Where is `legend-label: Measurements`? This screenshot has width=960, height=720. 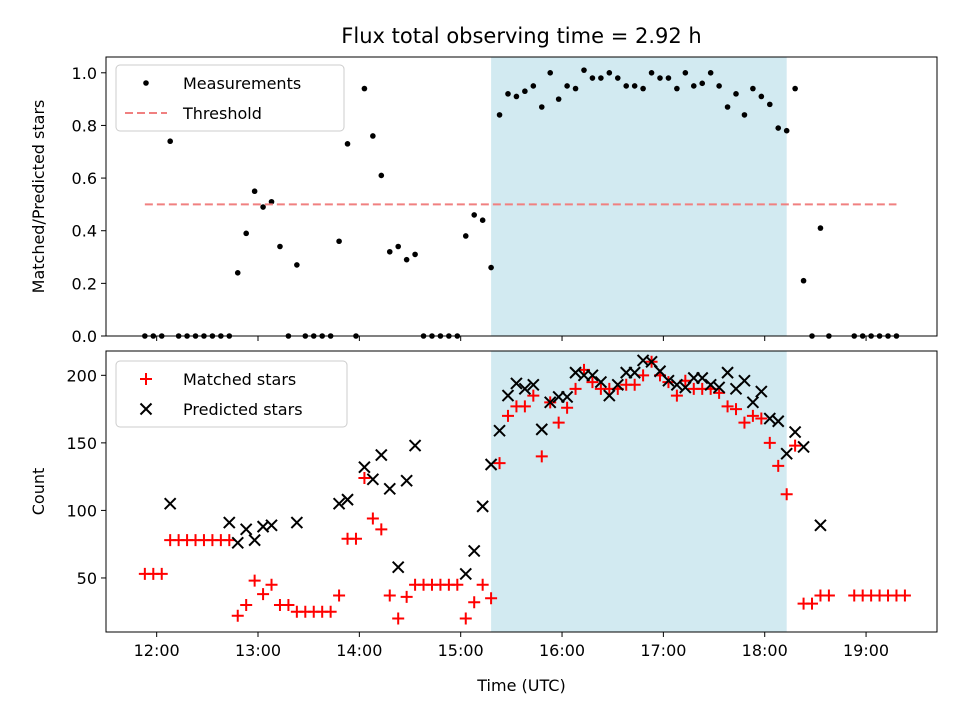
legend-label: Measurements is located at coordinates (242, 83).